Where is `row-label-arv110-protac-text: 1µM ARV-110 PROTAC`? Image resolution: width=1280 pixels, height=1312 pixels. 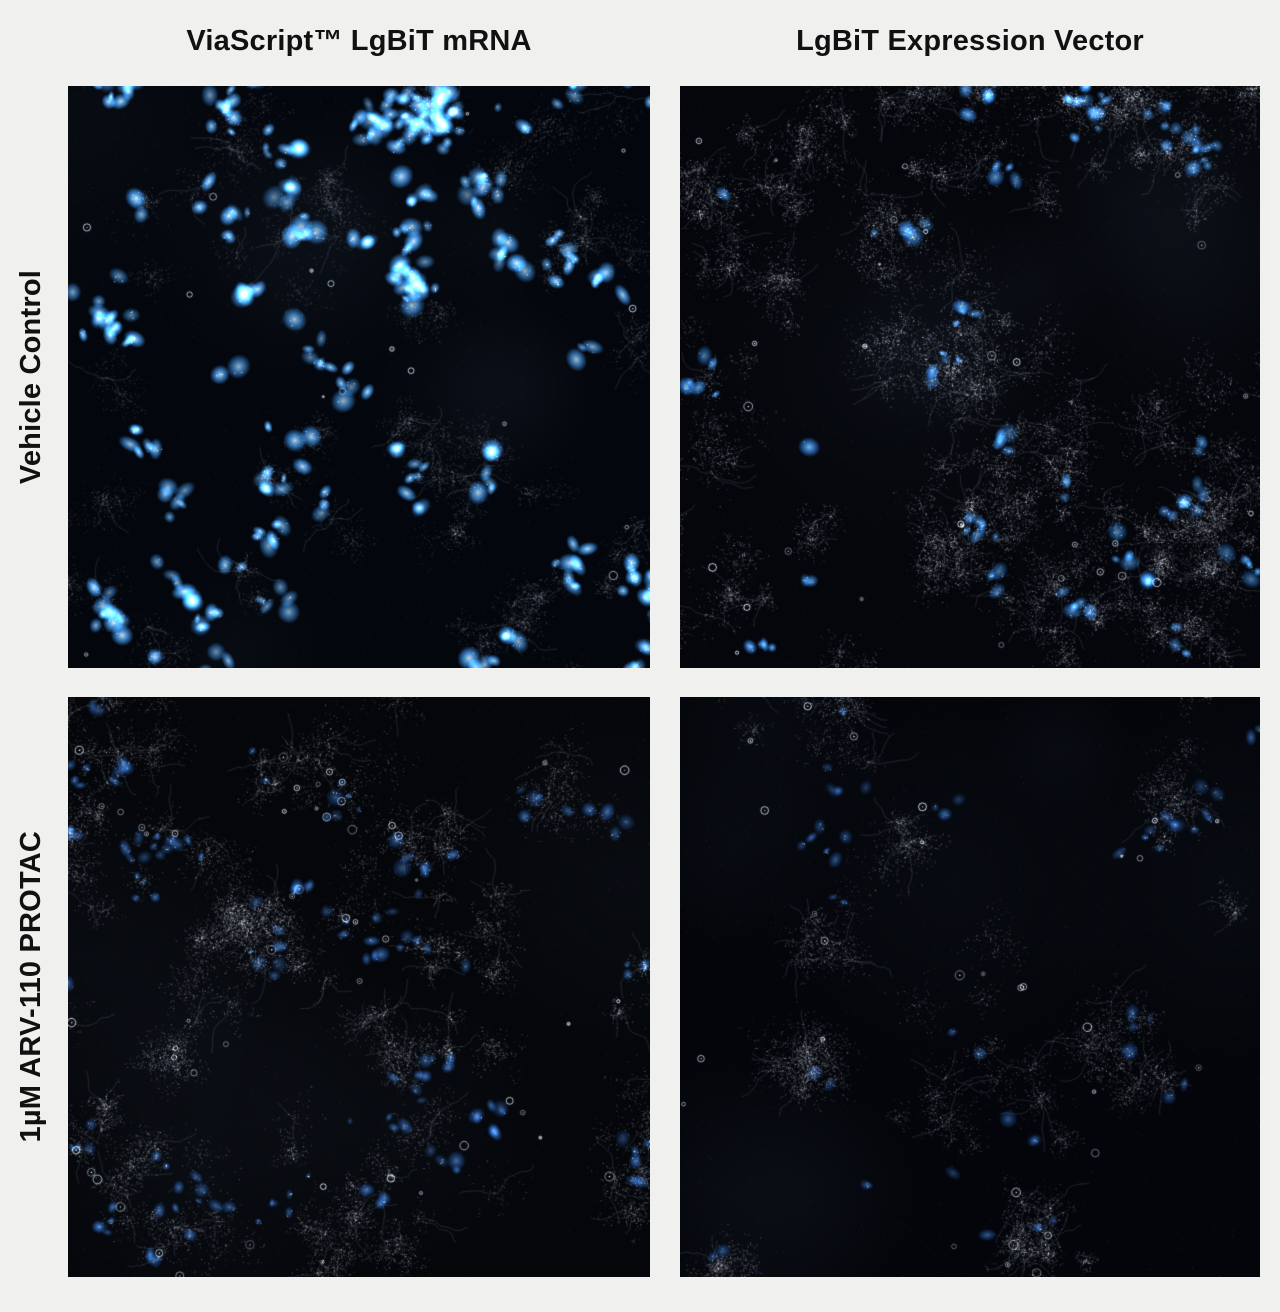 row-label-arv110-protac-text: 1µM ARV-110 PROTAC is located at coordinates (30, 987).